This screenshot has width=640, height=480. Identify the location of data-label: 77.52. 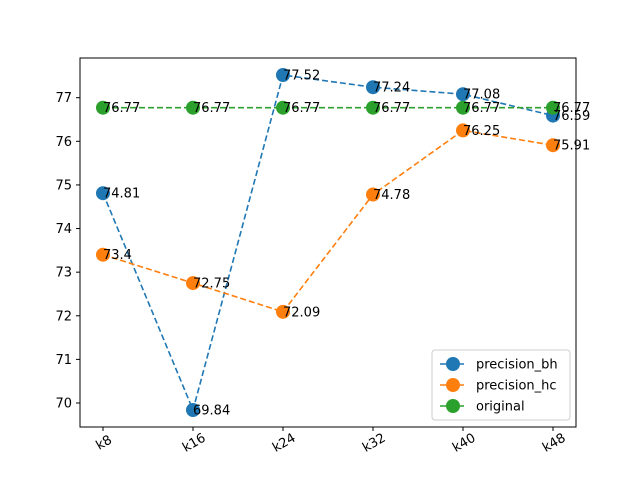
(301, 76).